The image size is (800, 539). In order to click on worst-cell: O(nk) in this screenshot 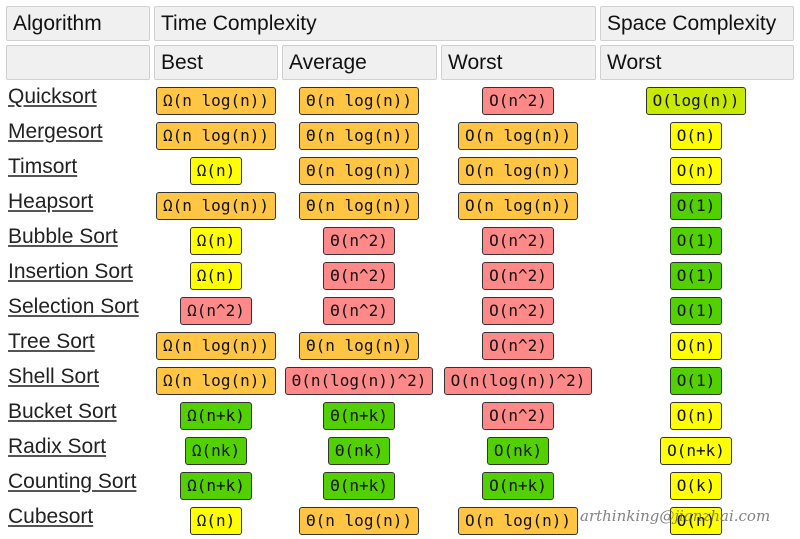, I will do `click(518, 450)`.